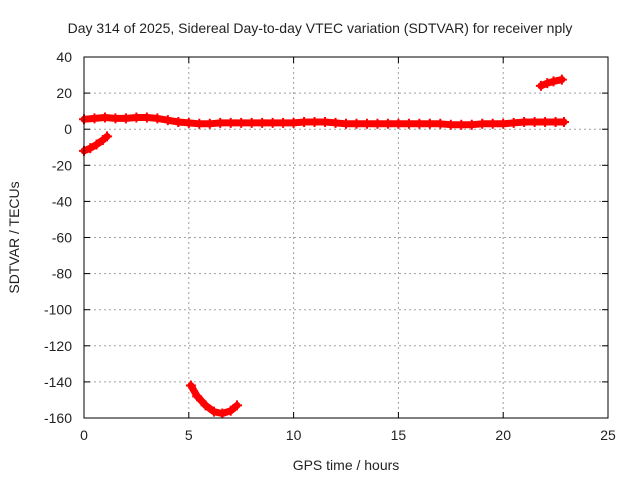 This screenshot has width=640, height=480. I want to click on y-tick-label: -120, so click(58, 346).